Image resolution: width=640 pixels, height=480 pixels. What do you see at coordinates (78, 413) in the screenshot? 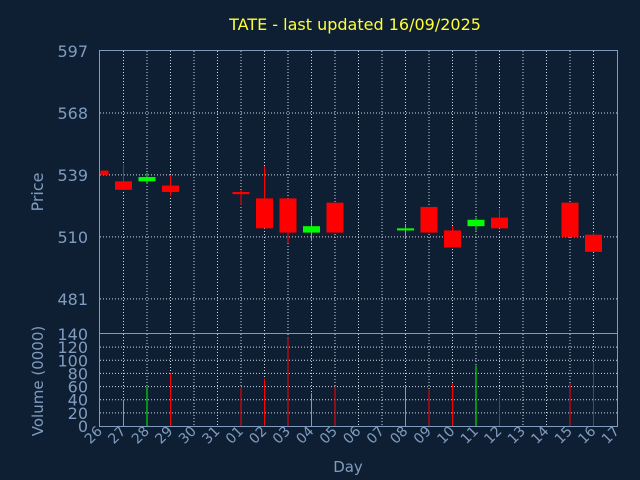
I see `volume-tick-label: 20` at bounding box center [78, 413].